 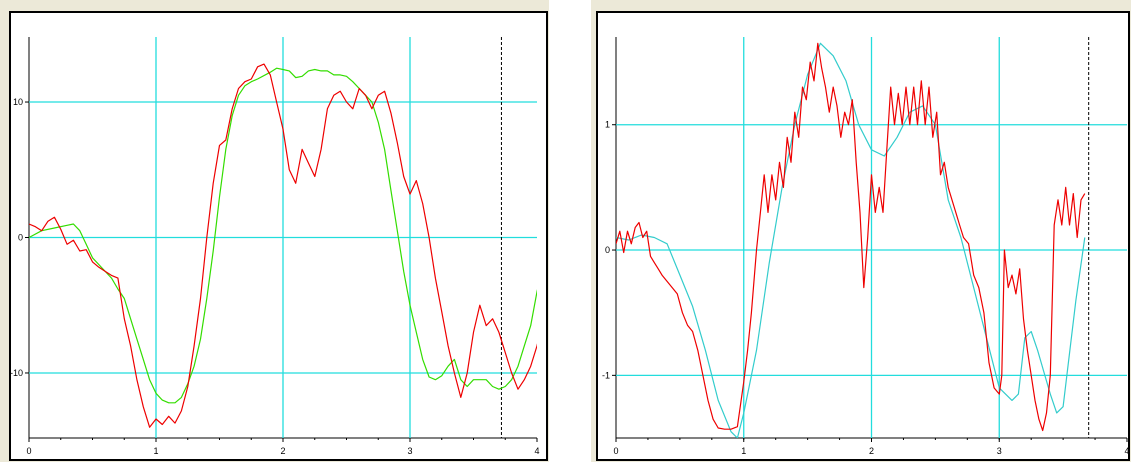 I want to click on y-tick-label: 1, so click(x=607, y=125).